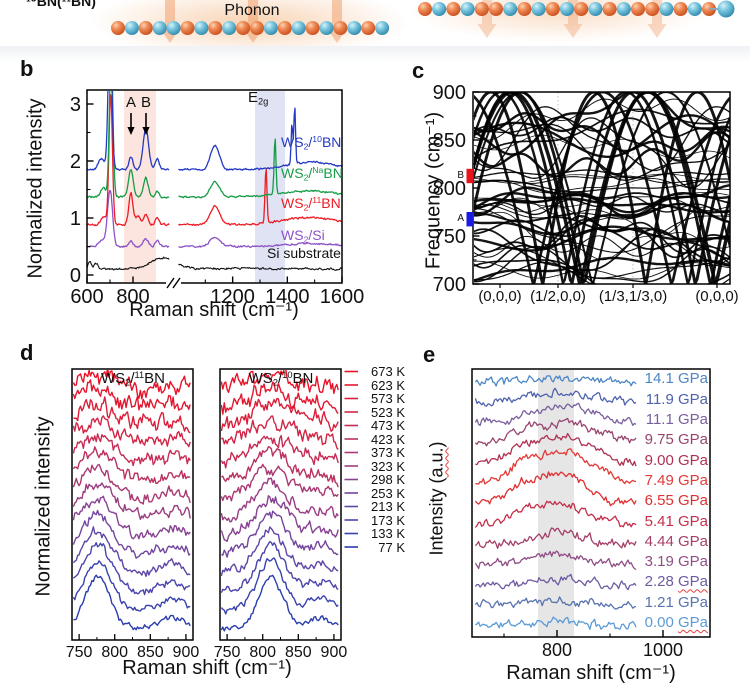  Describe the element at coordinates (27, 352) in the screenshot. I see `panel-d-tag: d` at that location.